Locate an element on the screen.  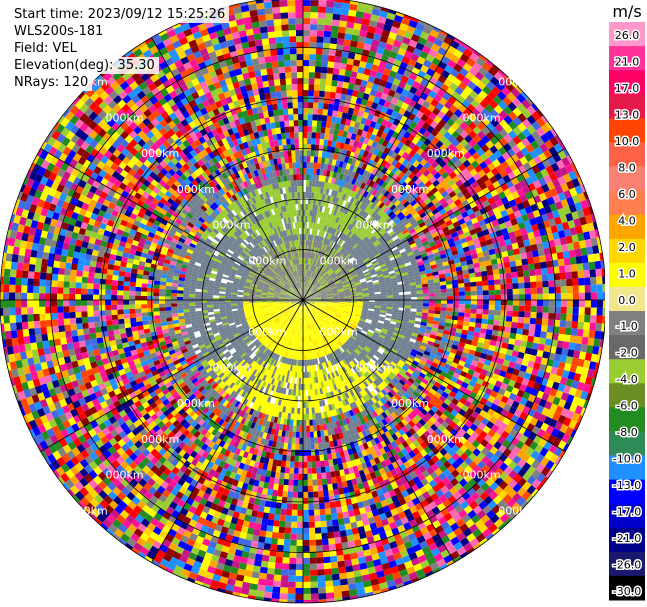
colorbar-tick-label: -6.0 is located at coordinates (626, 406).